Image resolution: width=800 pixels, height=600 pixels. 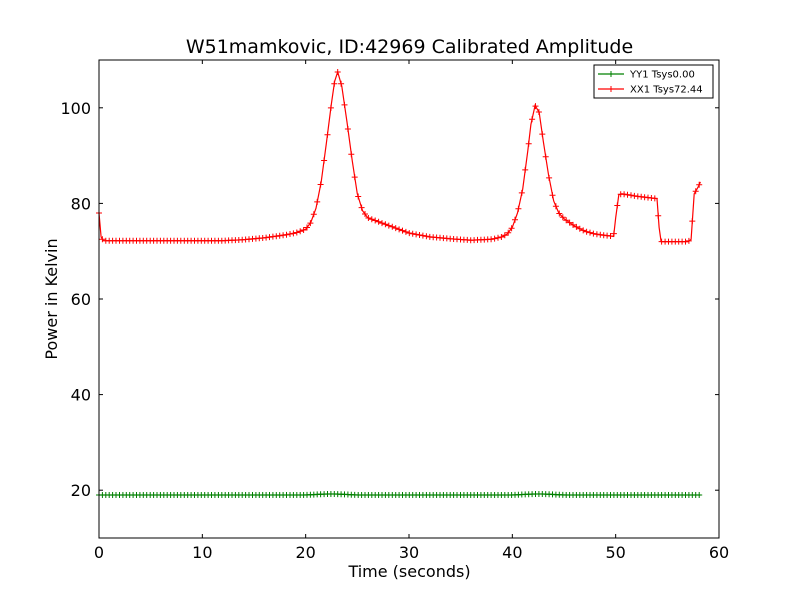 What do you see at coordinates (81, 299) in the screenshot?
I see `y-tick-label: 60` at bounding box center [81, 299].